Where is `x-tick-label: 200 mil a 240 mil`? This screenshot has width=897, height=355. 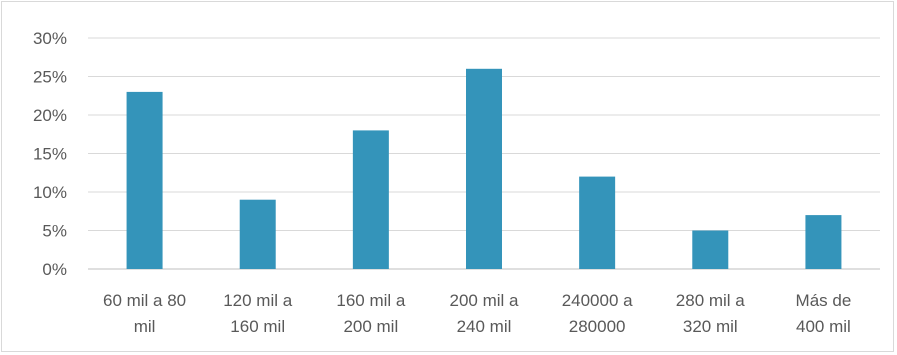 x-tick-label: 200 mil a 240 mil is located at coordinates (485, 313).